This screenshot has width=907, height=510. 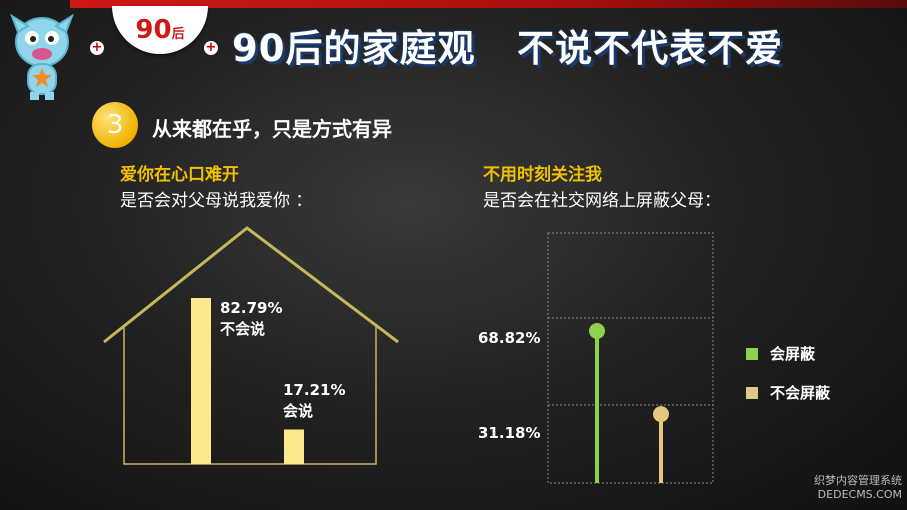 What do you see at coordinates (314, 401) in the screenshot?
I see `label-will-say: 17.21% 会说` at bounding box center [314, 401].